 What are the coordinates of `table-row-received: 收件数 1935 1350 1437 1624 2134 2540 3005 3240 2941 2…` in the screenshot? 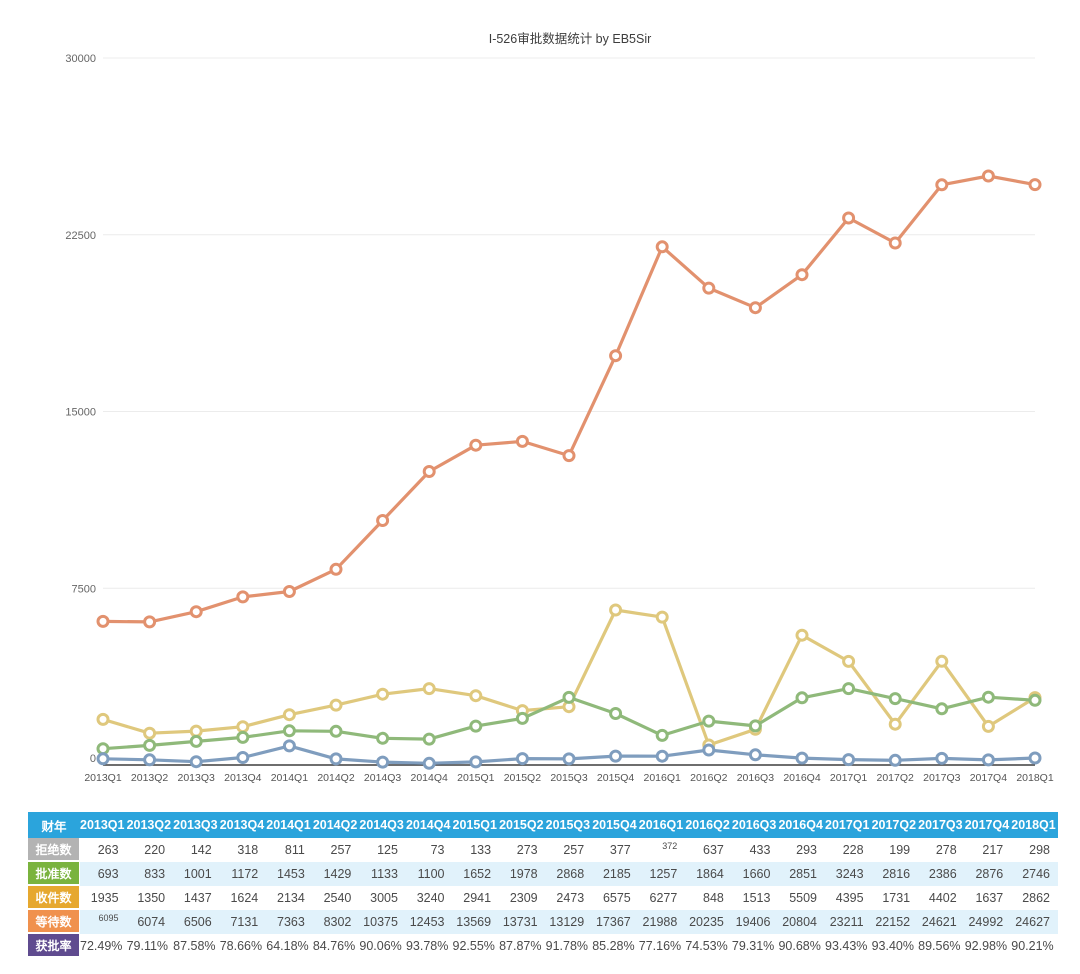 It's located at (543, 898).